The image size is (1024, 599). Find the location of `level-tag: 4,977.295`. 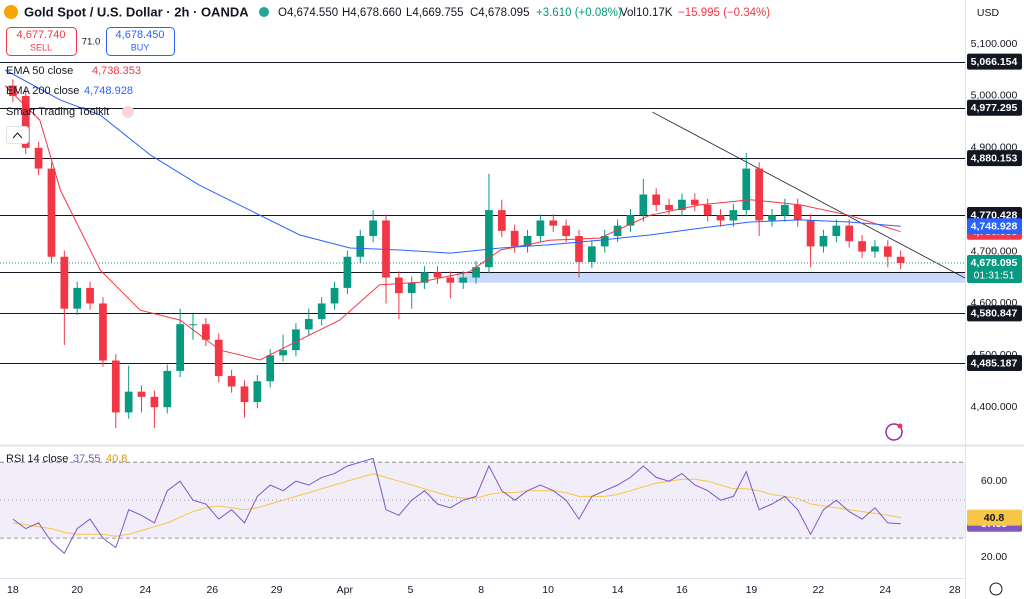

level-tag: 4,977.295 is located at coordinates (994, 108).